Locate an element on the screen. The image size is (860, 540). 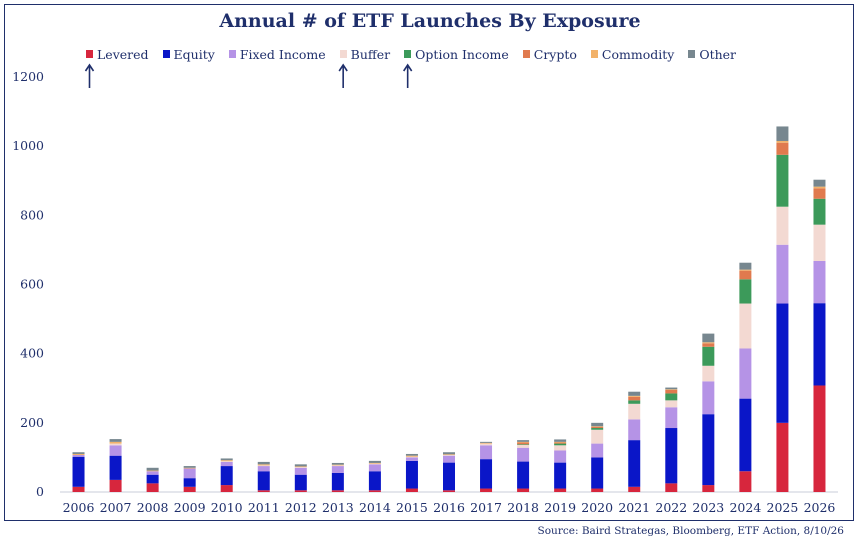
x-tick-label: 2011 is located at coordinates (264, 507).